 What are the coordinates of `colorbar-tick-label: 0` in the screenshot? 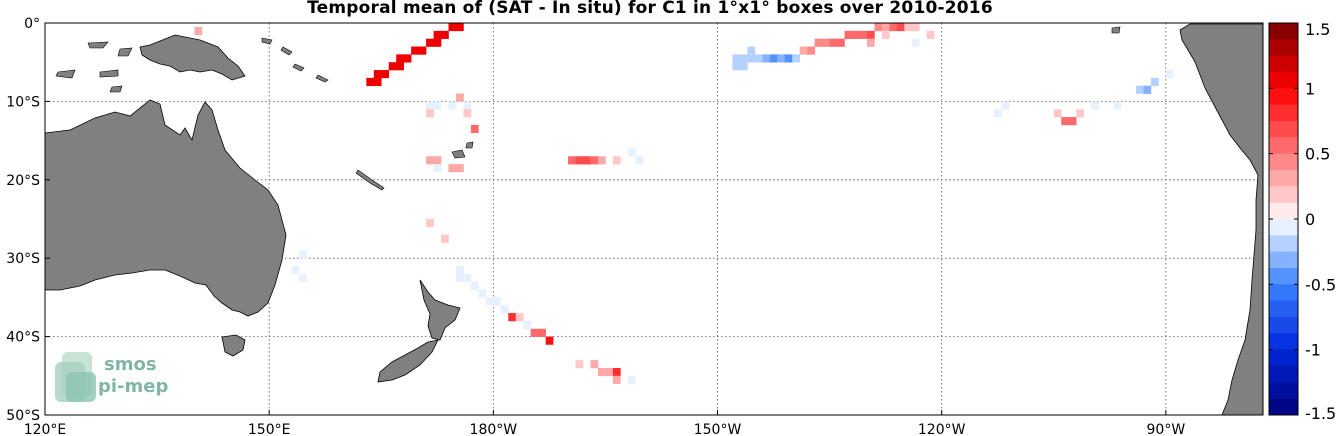 It's located at (1310, 219).